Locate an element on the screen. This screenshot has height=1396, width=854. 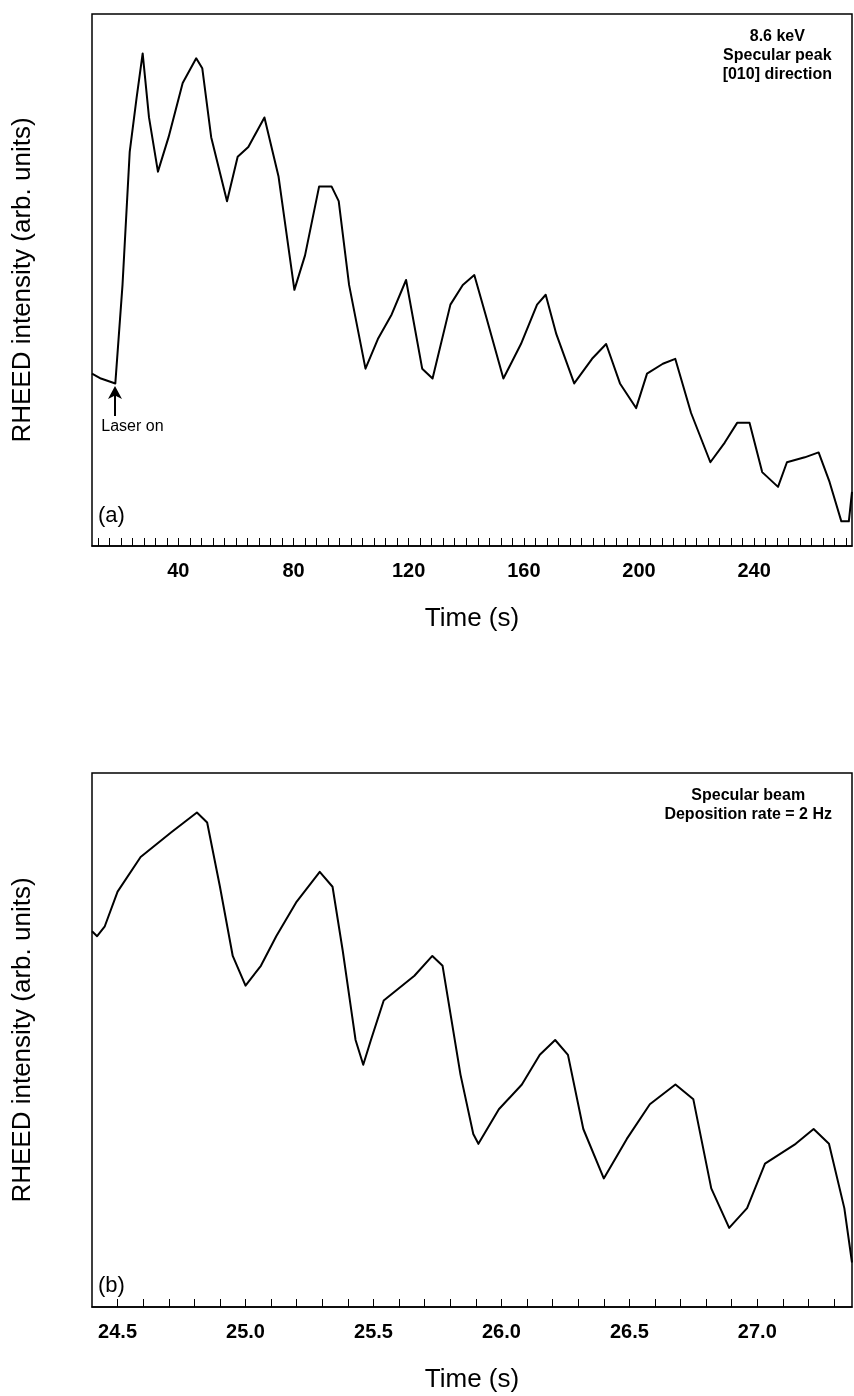
annotation: (a) is located at coordinates (111, 515).